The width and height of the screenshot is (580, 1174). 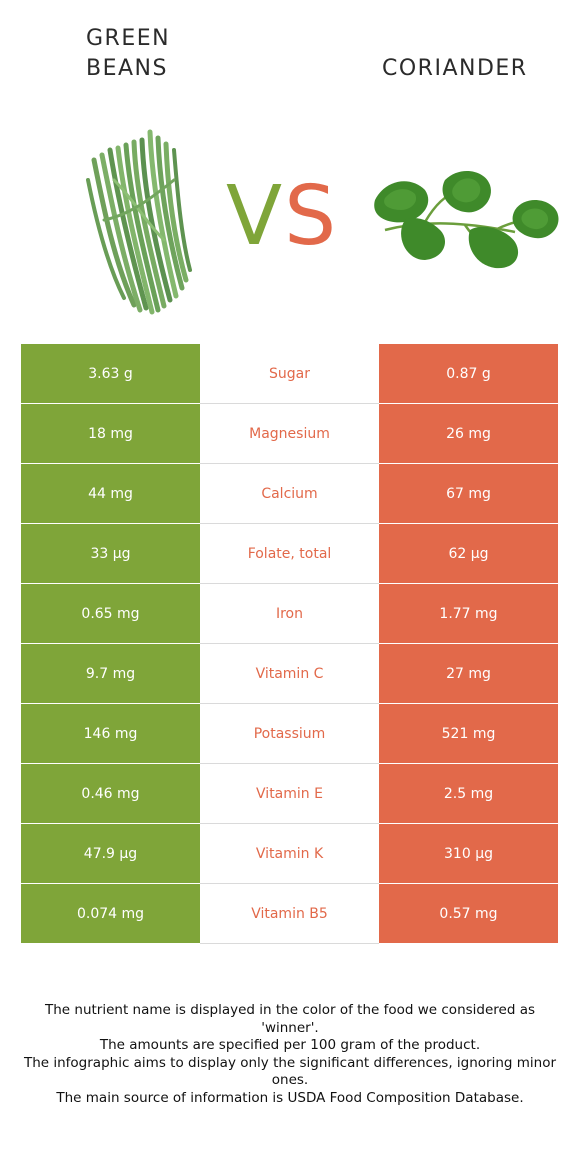 I want to click on table-row: 0.074 mg Vitamin B5 0.57 mg, so click(x=289, y=914).